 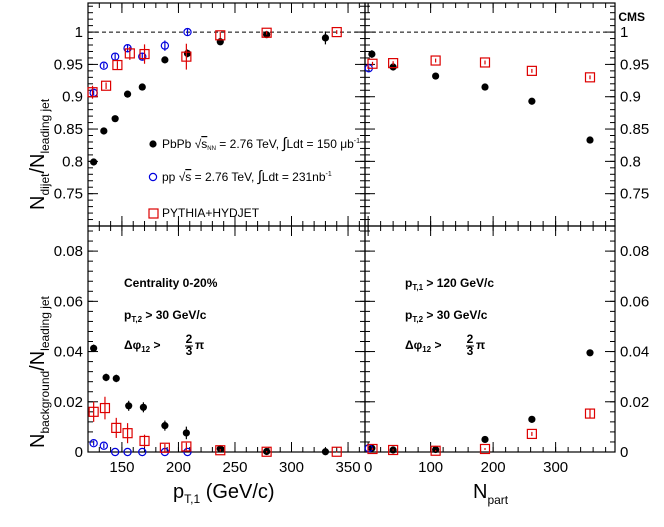 What do you see at coordinates (165, 316) in the screenshot?
I see `annotation-pt2-cut-left: pT,2 > 30 GeV/c` at bounding box center [165, 316].